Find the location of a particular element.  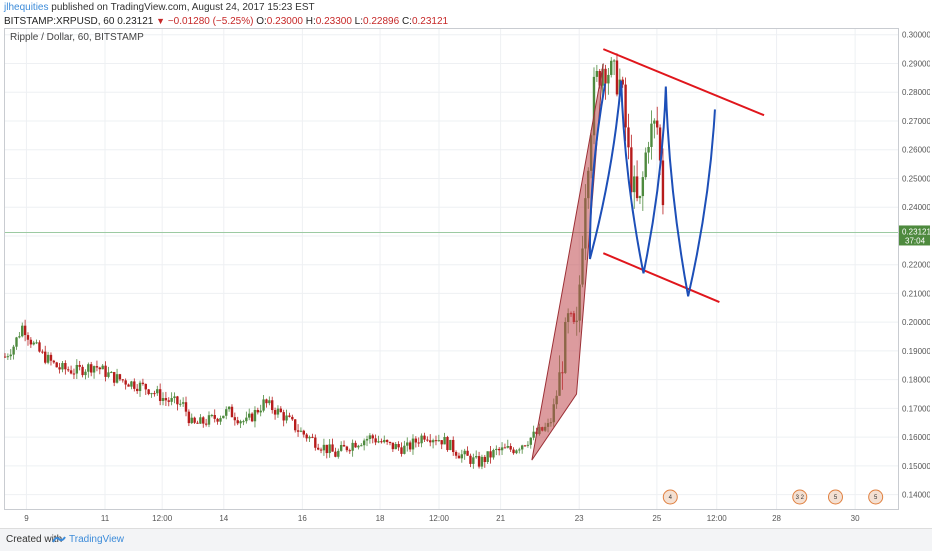

y-tick-label: 0.18000 is located at coordinates (916, 380).